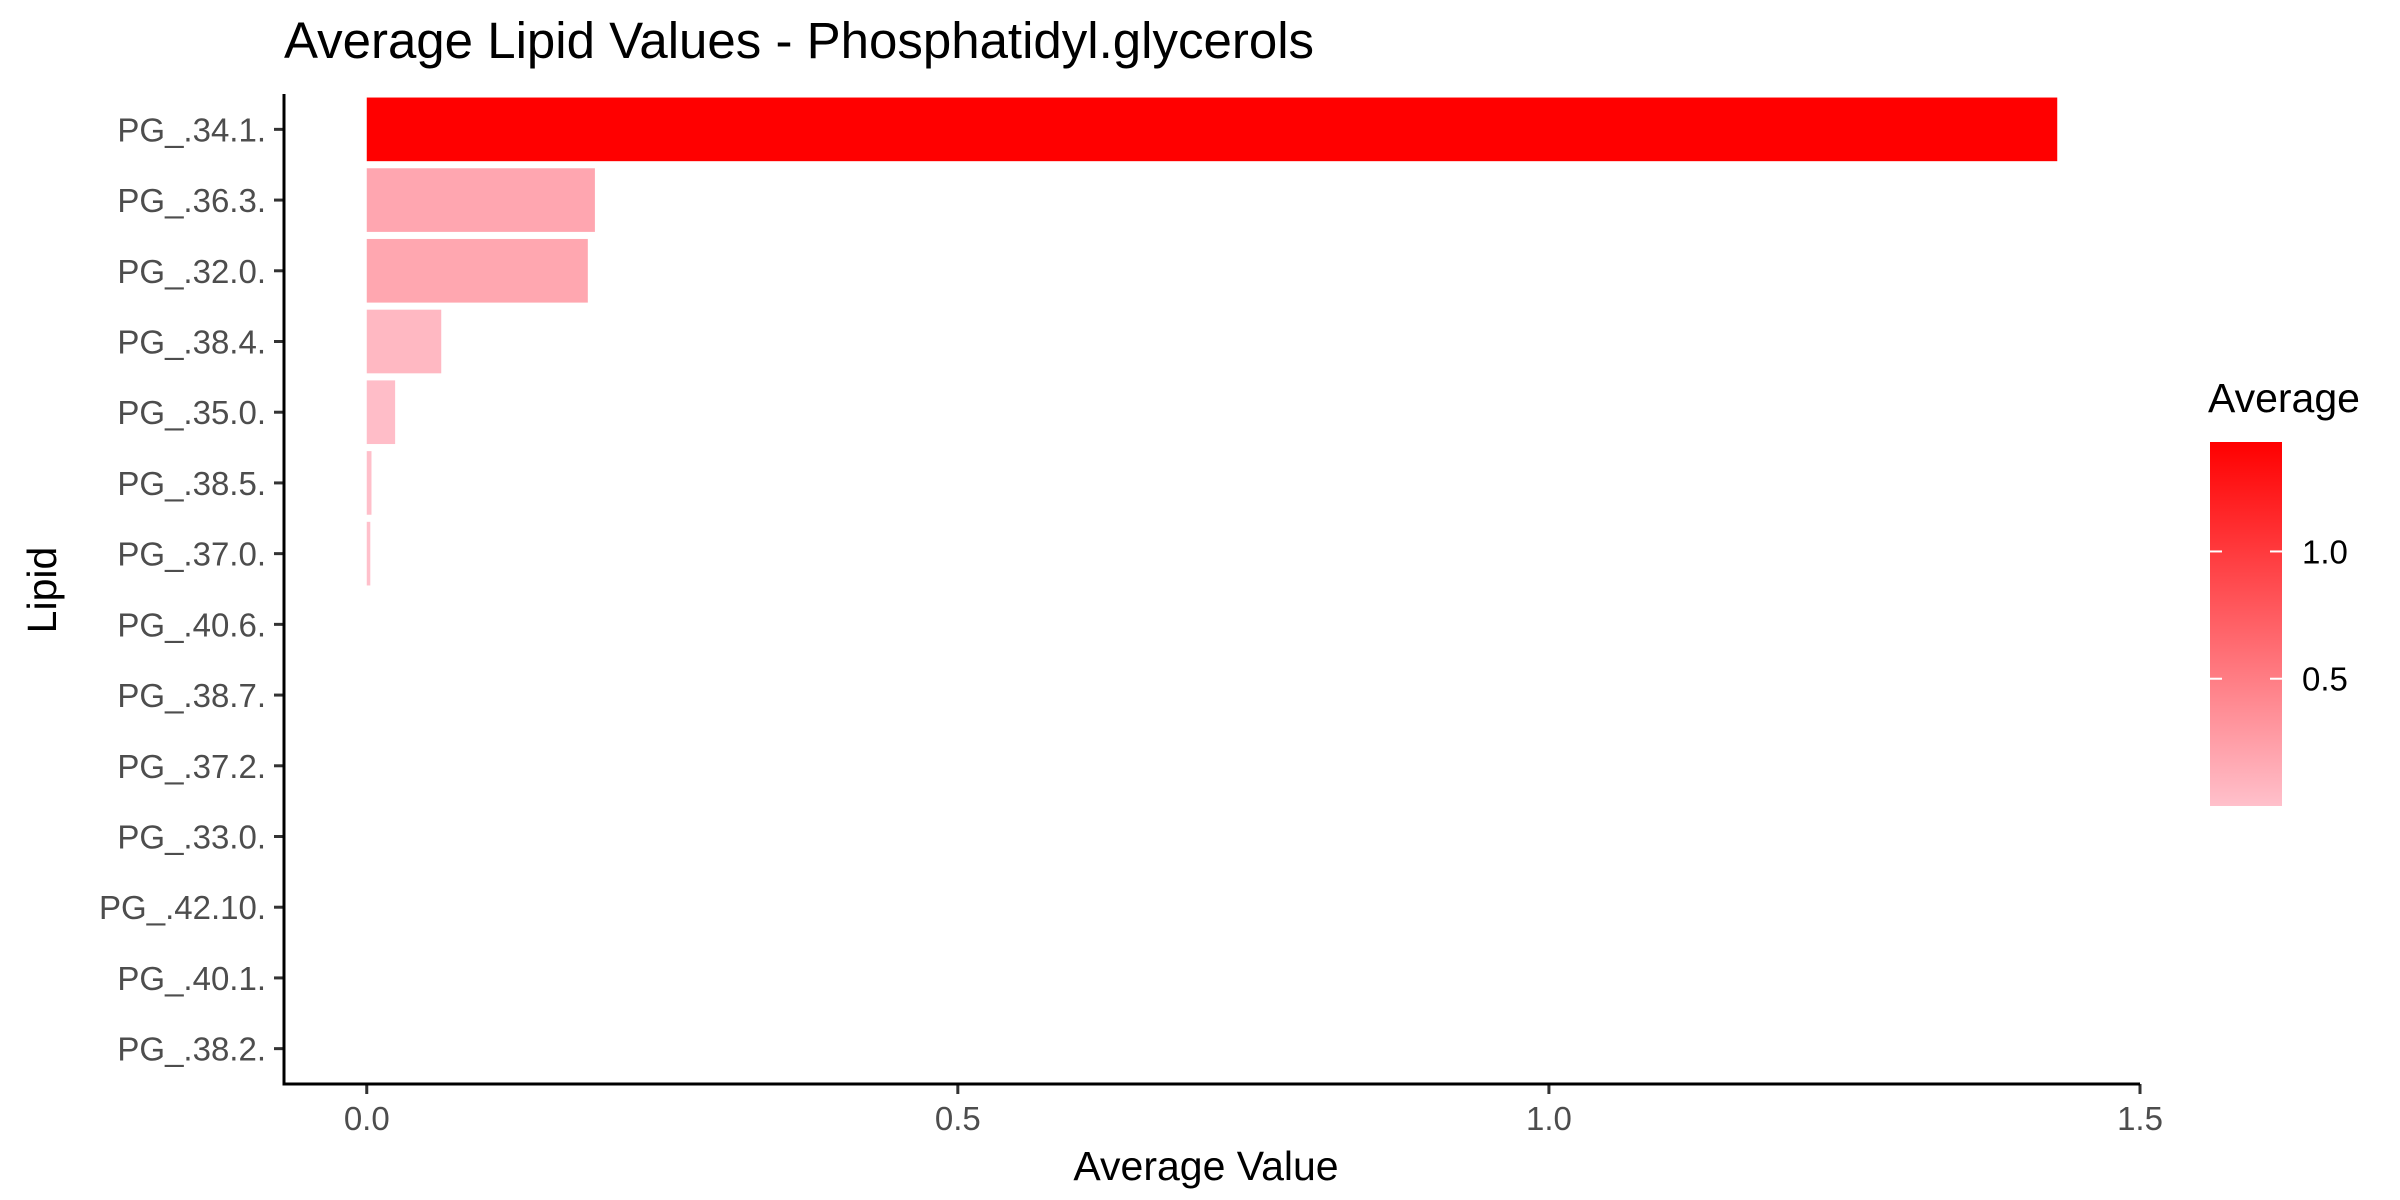  What do you see at coordinates (2325, 551) in the screenshot?
I see `legend-tick-label: 1.0` at bounding box center [2325, 551].